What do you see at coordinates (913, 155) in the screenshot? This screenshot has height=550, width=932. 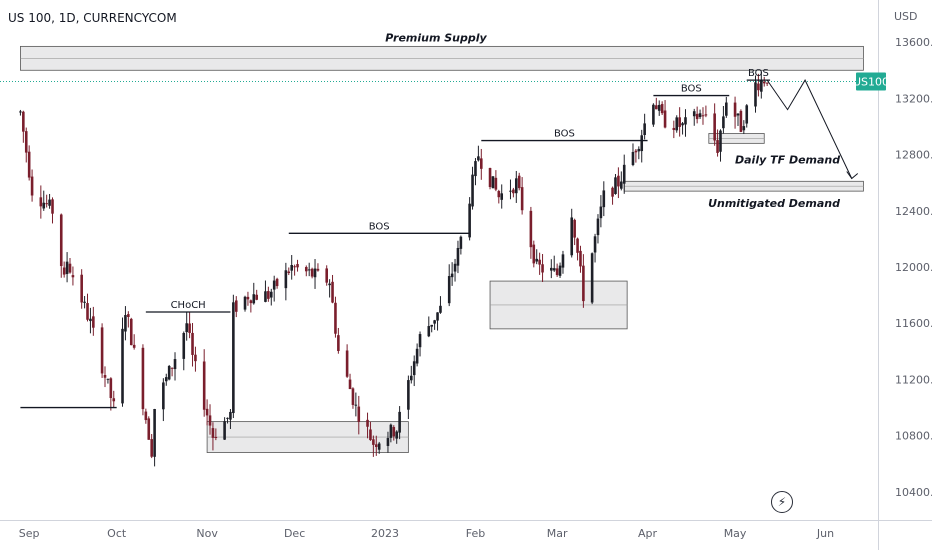 I see `price-tick-label: 12800.0` at bounding box center [913, 155].